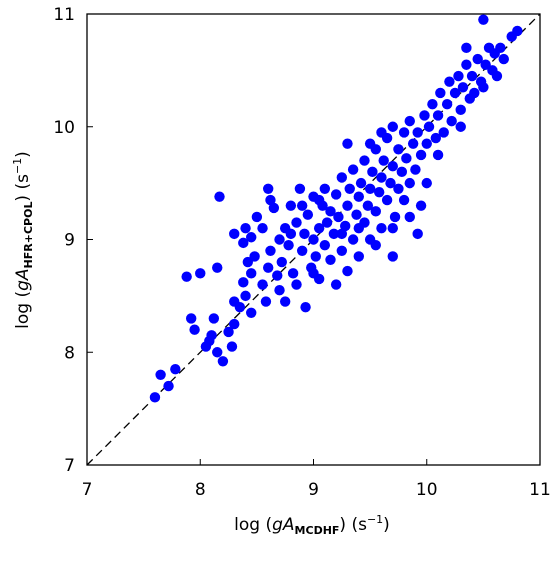 The image size is (550, 561). I want to click on y-axis-label: log (gAHFR+CPOL) (s−1), so click(23, 240).